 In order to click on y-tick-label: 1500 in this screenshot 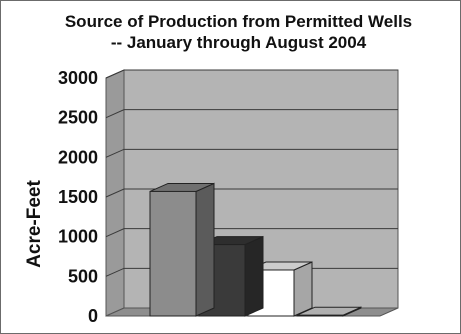, I will do `click(78, 197)`.